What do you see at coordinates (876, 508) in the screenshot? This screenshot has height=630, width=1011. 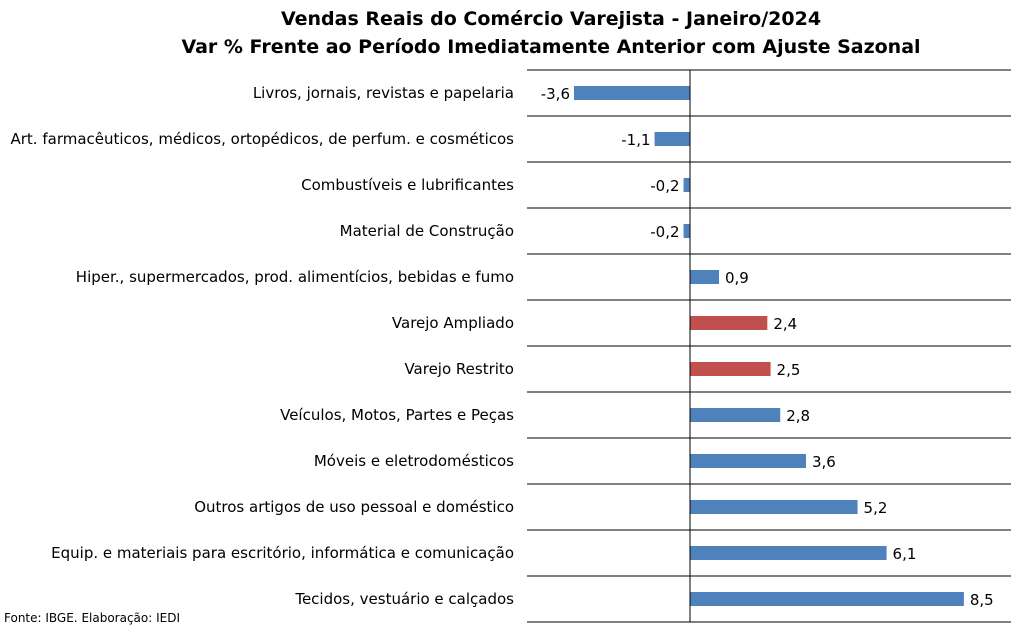 I see `data-label: 5,2` at bounding box center [876, 508].